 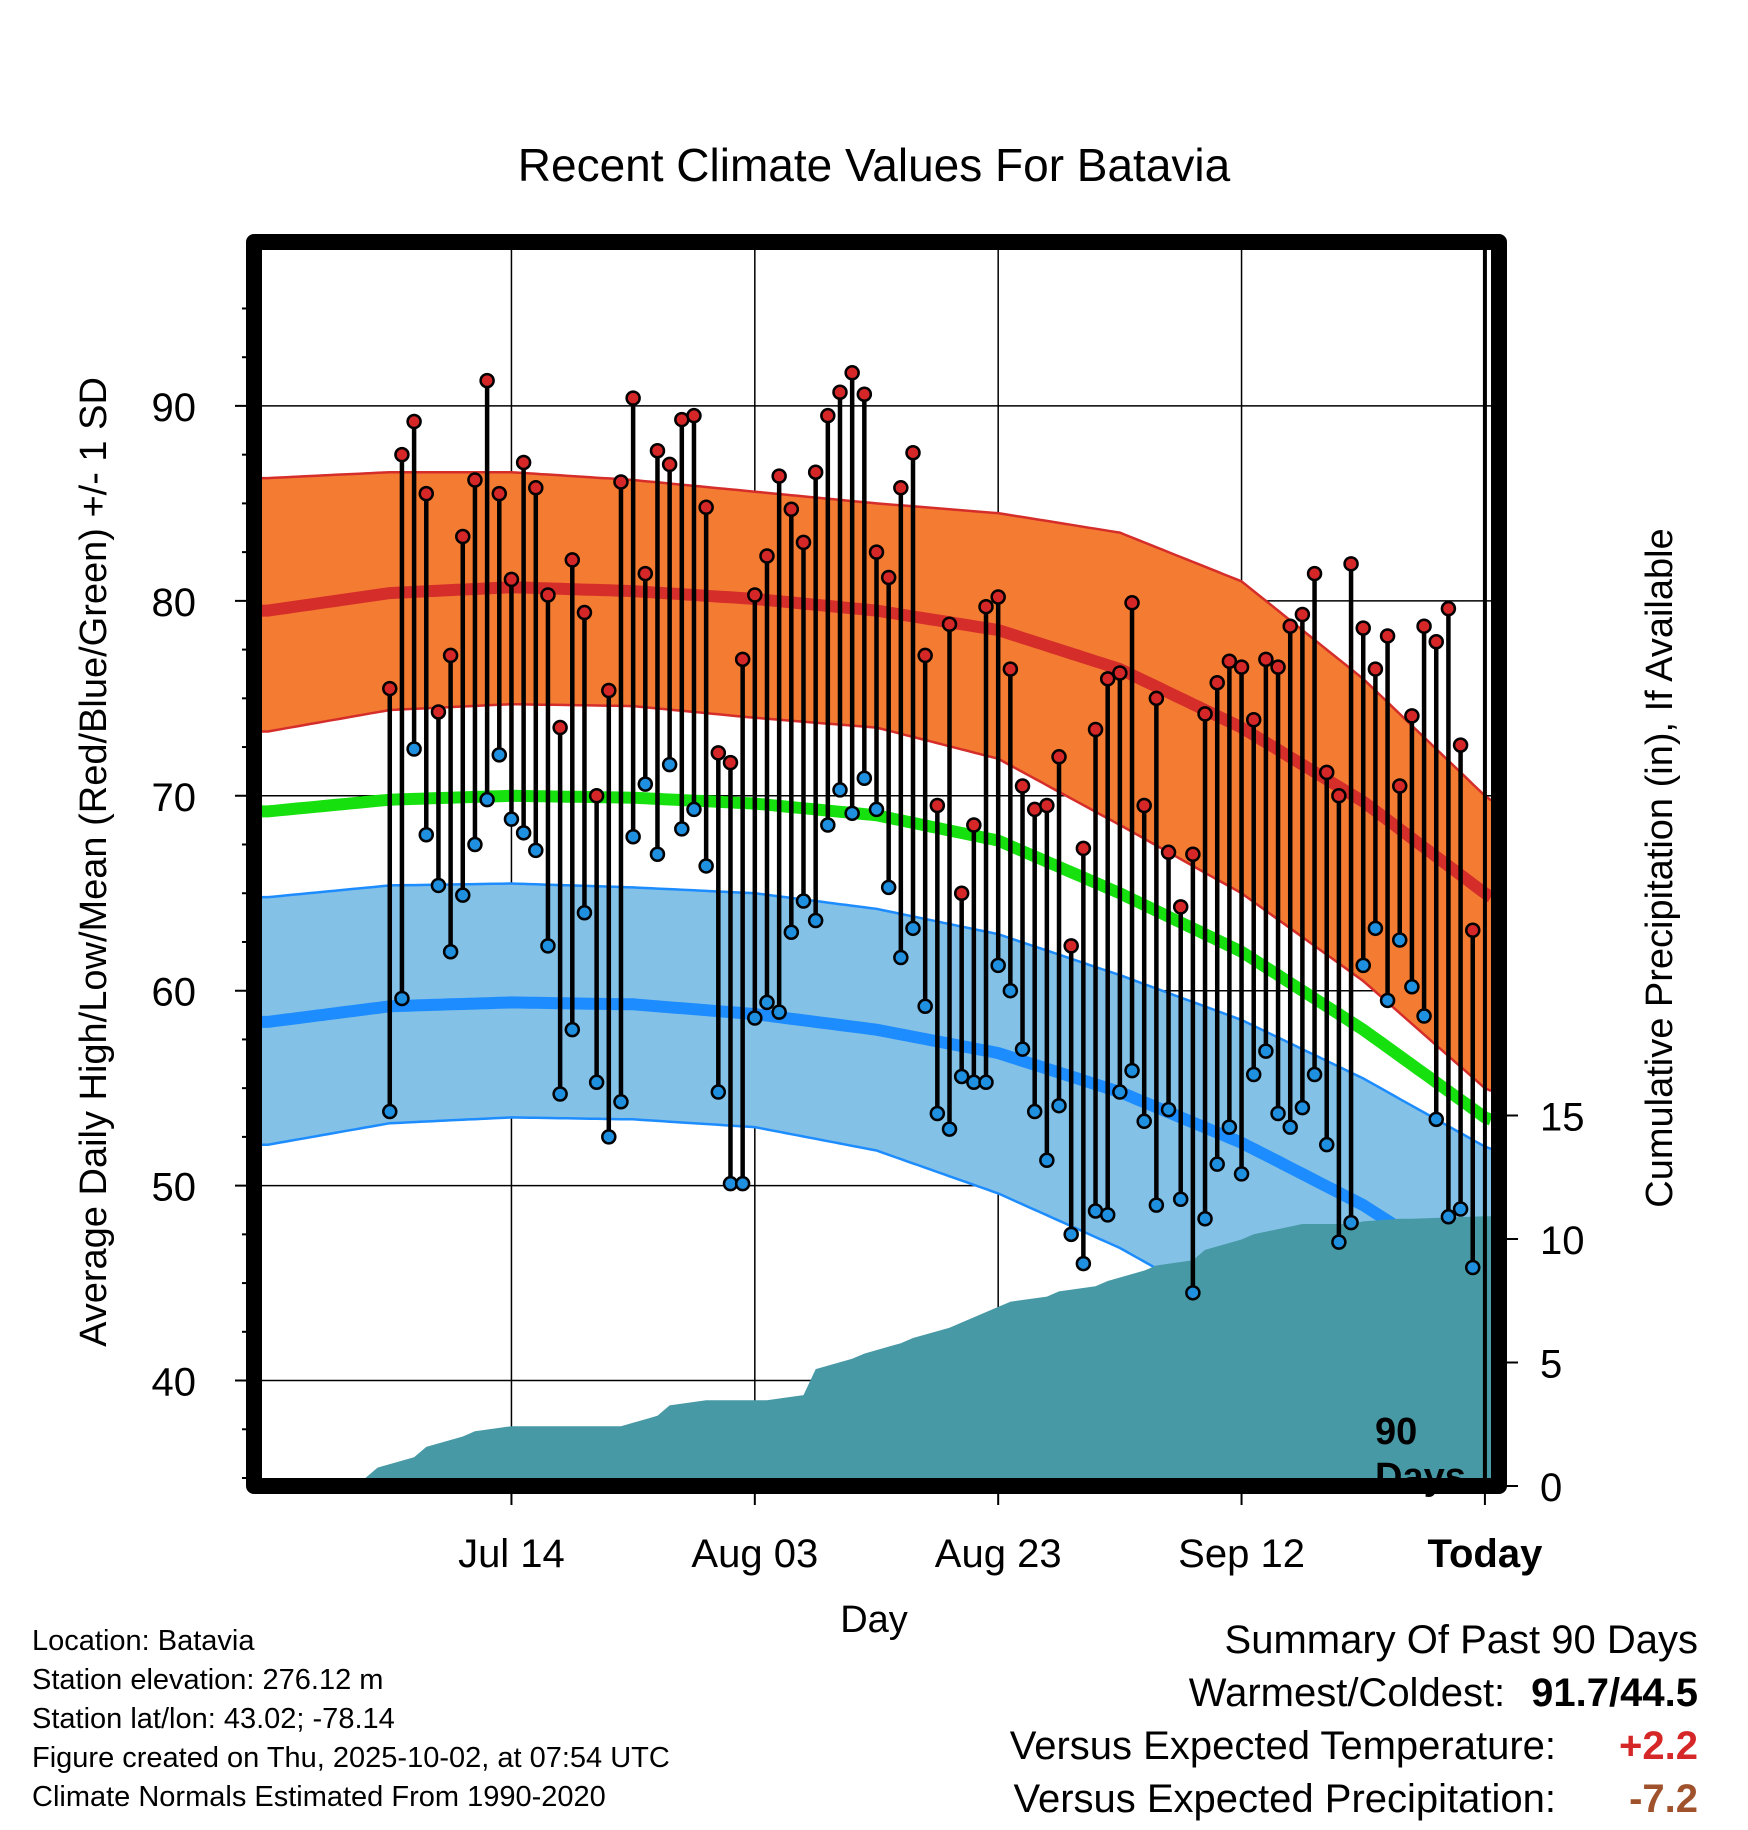 What do you see at coordinates (143, 1641) in the screenshot?
I see `location-text: Location: Batavia` at bounding box center [143, 1641].